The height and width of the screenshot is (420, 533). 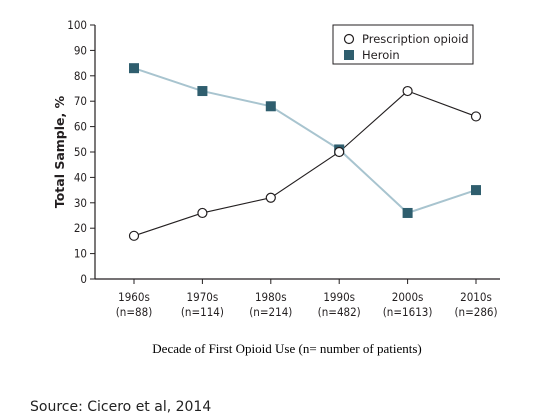 I want to click on y-tick-label: 20, so click(x=80, y=228).